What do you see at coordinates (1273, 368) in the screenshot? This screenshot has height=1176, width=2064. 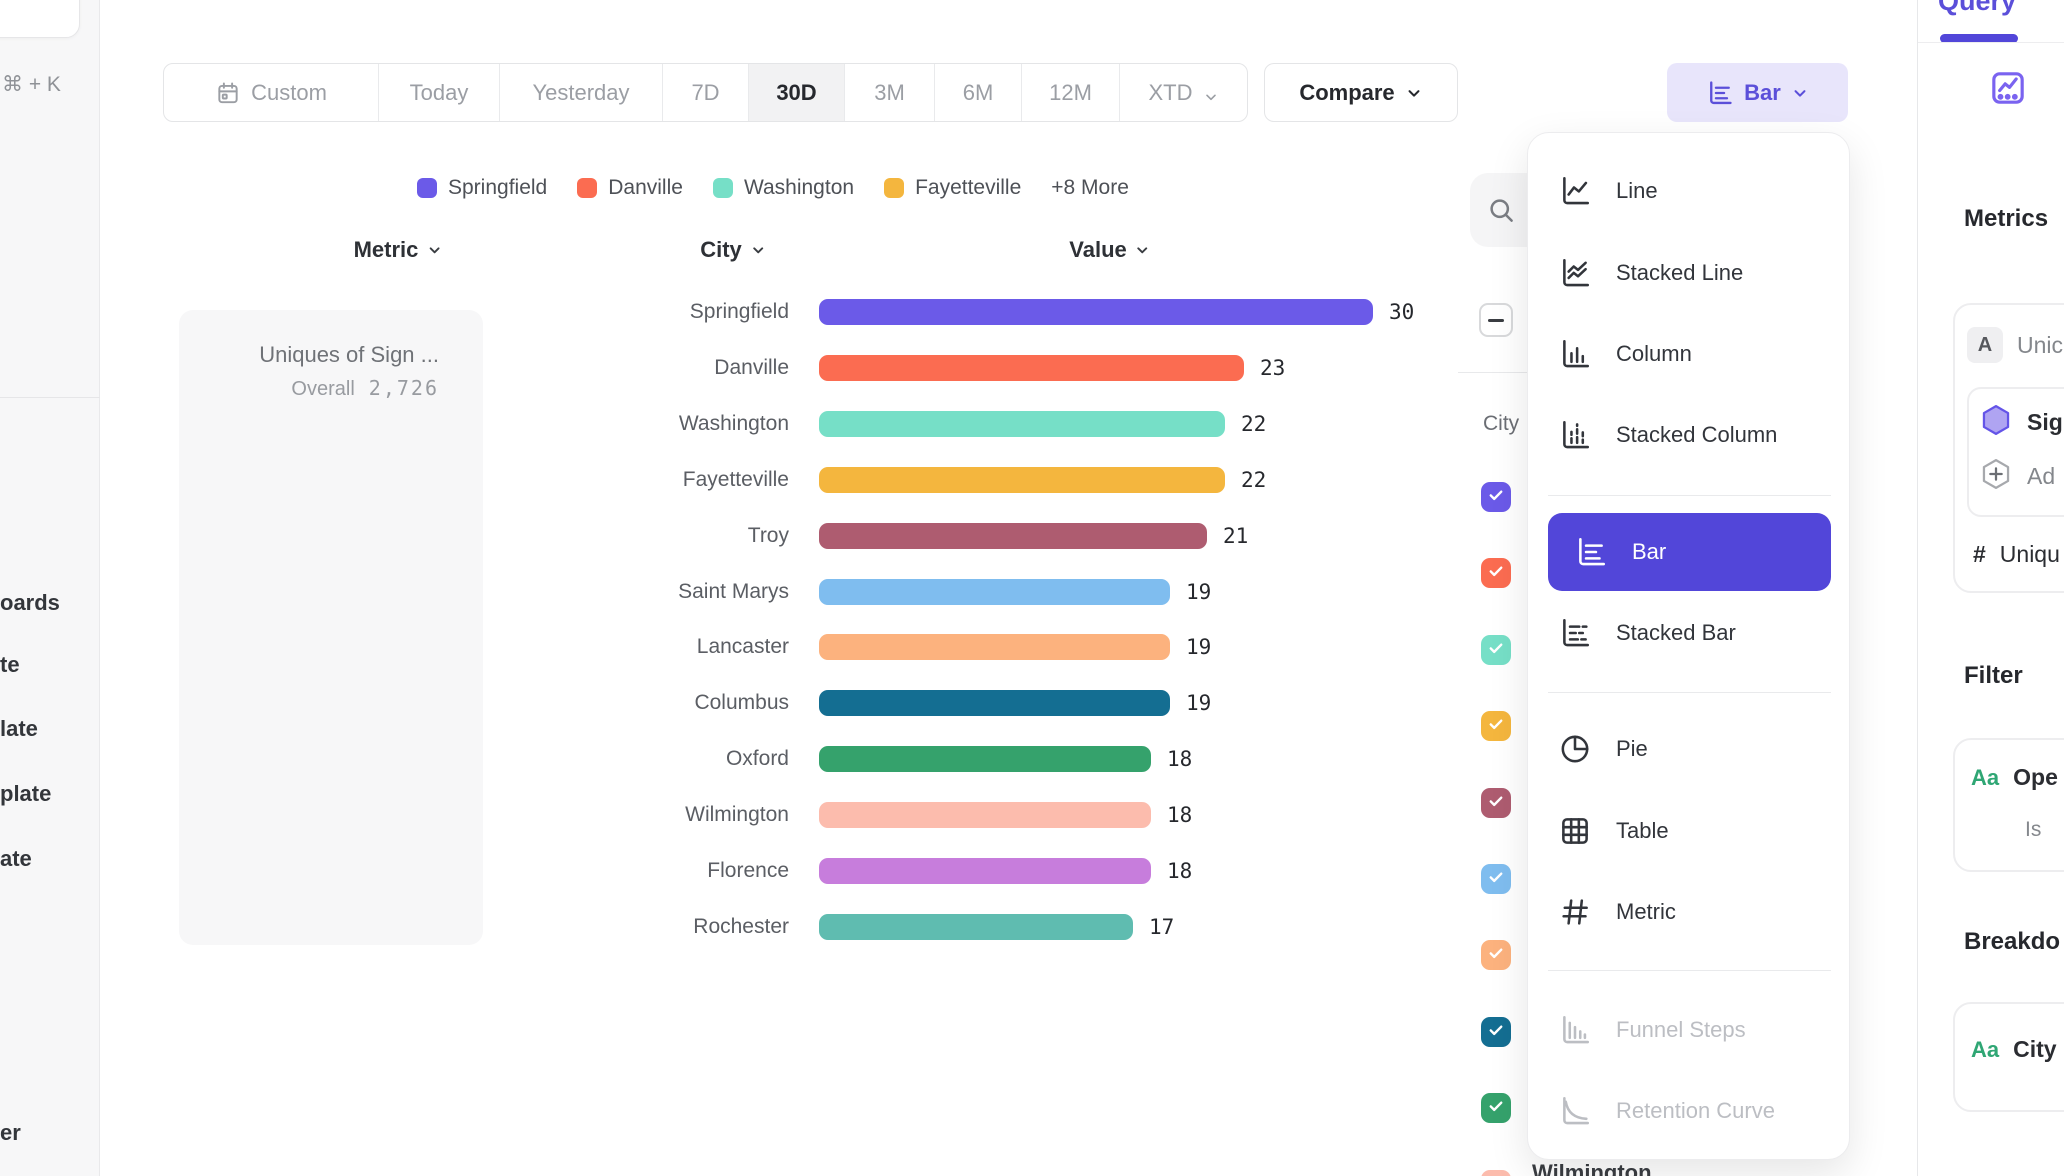 I see `bar-value-label: 23` at bounding box center [1273, 368].